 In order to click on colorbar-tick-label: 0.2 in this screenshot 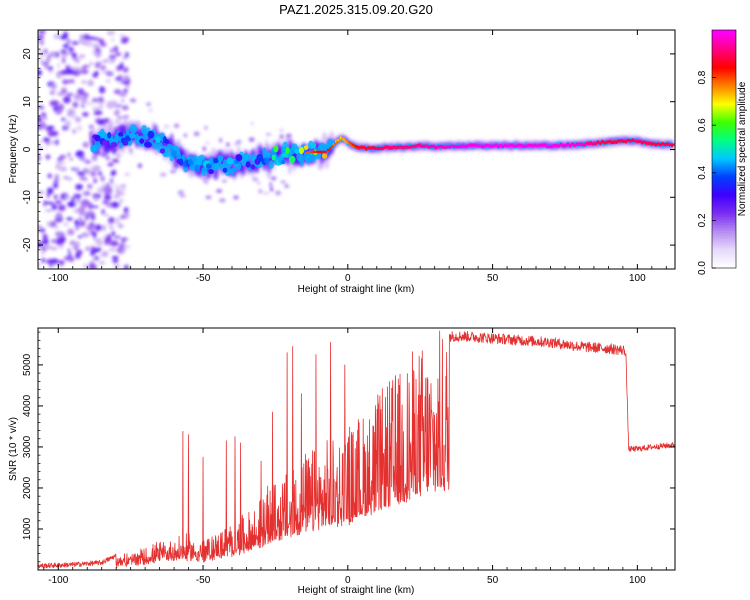, I will do `click(702, 220)`.